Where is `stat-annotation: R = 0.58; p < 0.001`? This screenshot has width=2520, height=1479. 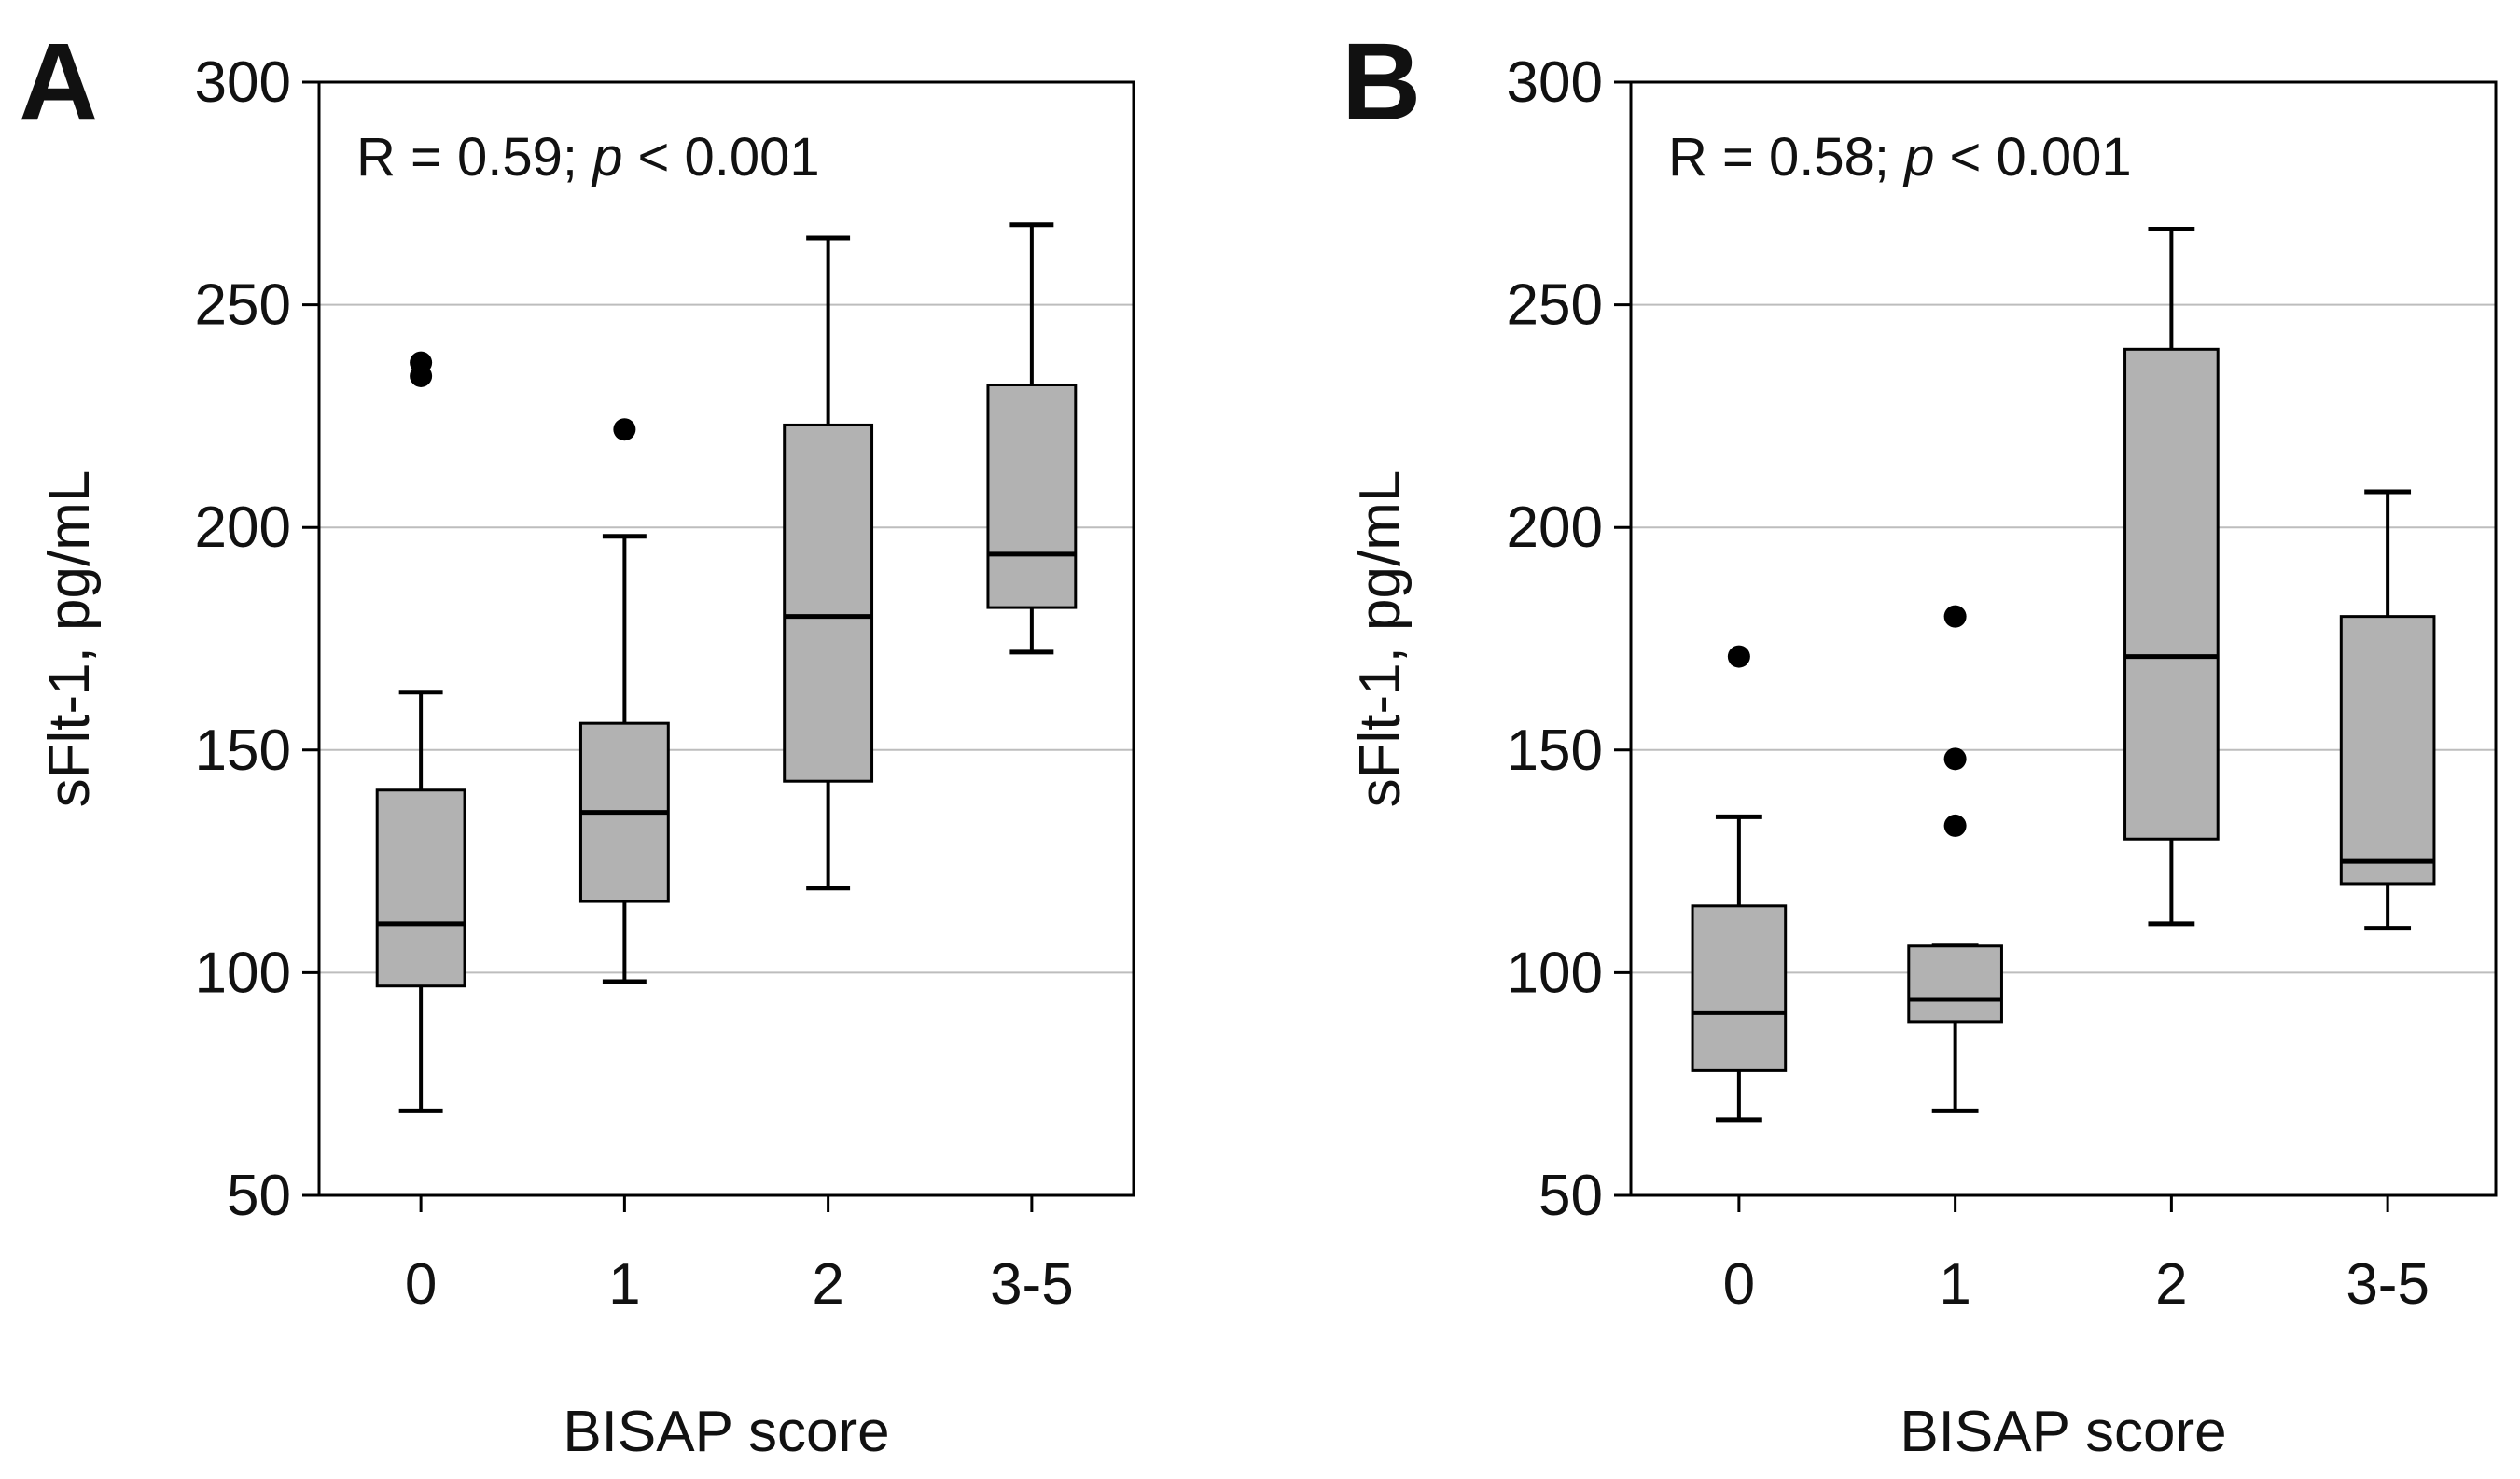
stat-annotation: R = 0.58; p < 0.001 is located at coordinates (1900, 157).